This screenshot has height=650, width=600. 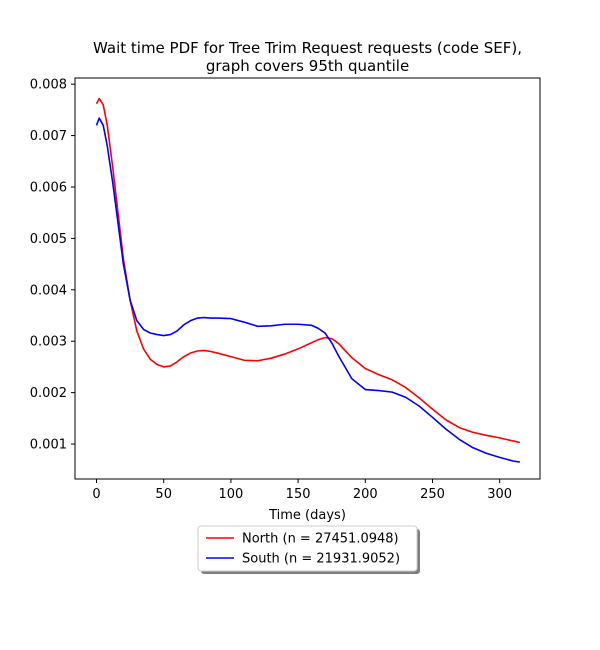 I want to click on legend-label-north: North (n = 27451.0948), so click(x=320, y=539).